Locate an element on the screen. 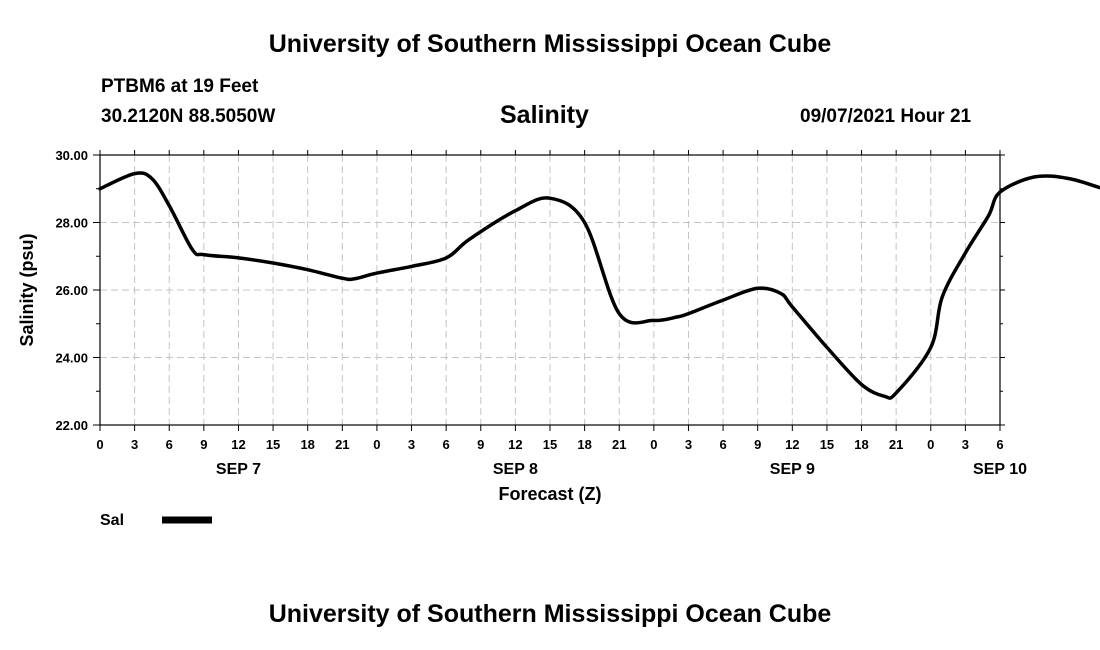 The width and height of the screenshot is (1100, 650). day-label: SEP 9 is located at coordinates (792, 469).